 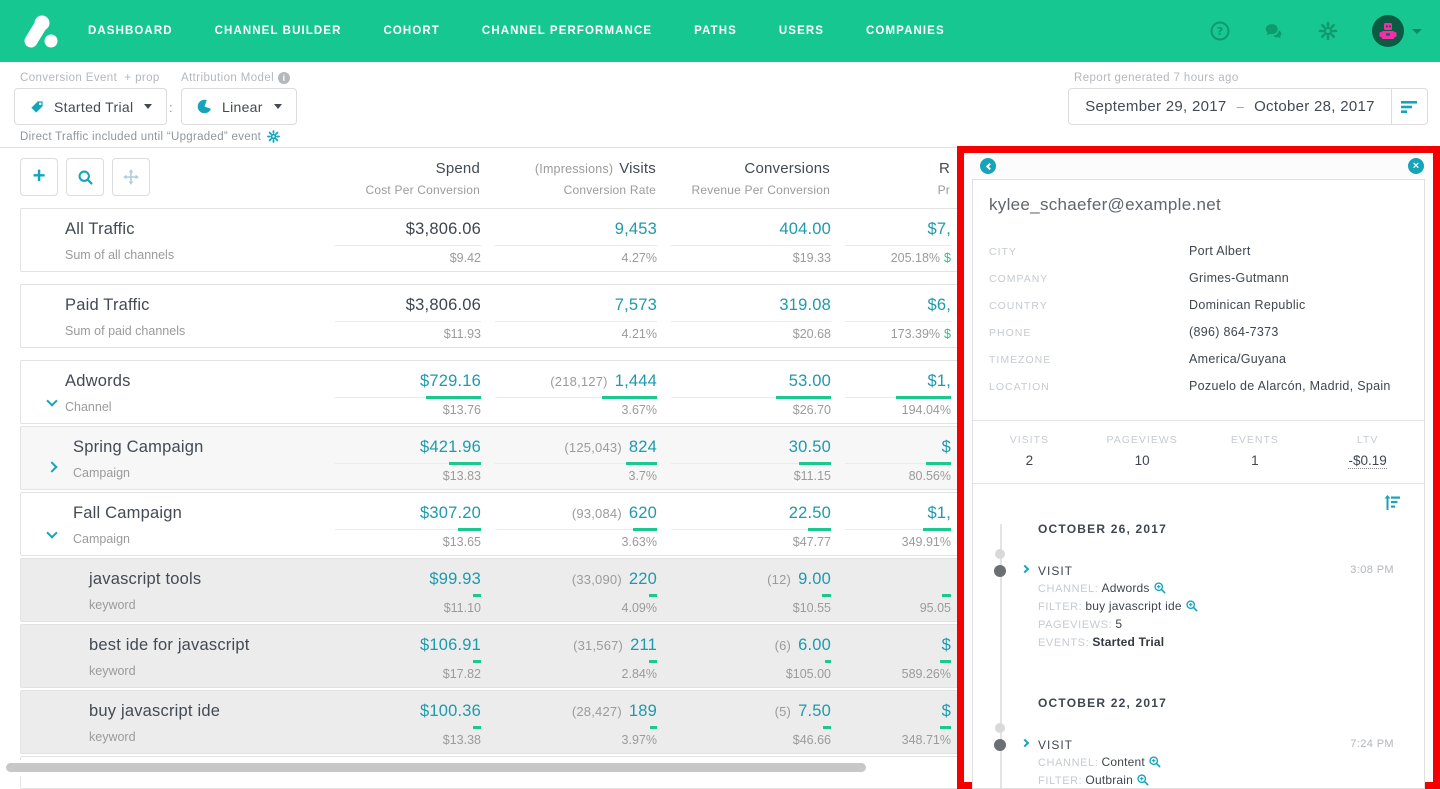 What do you see at coordinates (278, 31) in the screenshot?
I see `nav-item-channel-builder: CHANNEL BUILDER` at bounding box center [278, 31].